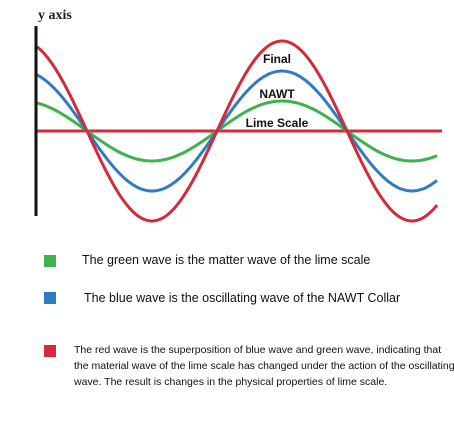  I want to click on blue-swatch, so click(50, 298).